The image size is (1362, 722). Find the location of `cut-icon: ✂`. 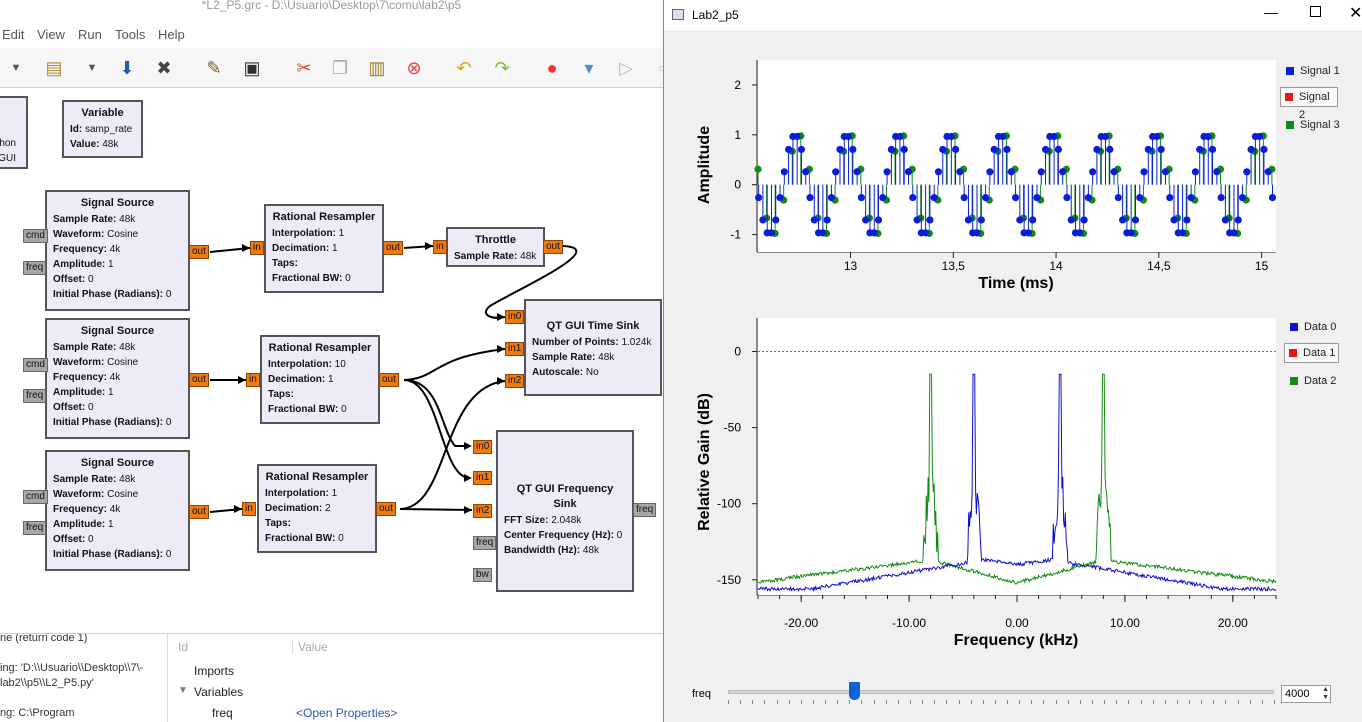

cut-icon: ✂ is located at coordinates (304, 68).